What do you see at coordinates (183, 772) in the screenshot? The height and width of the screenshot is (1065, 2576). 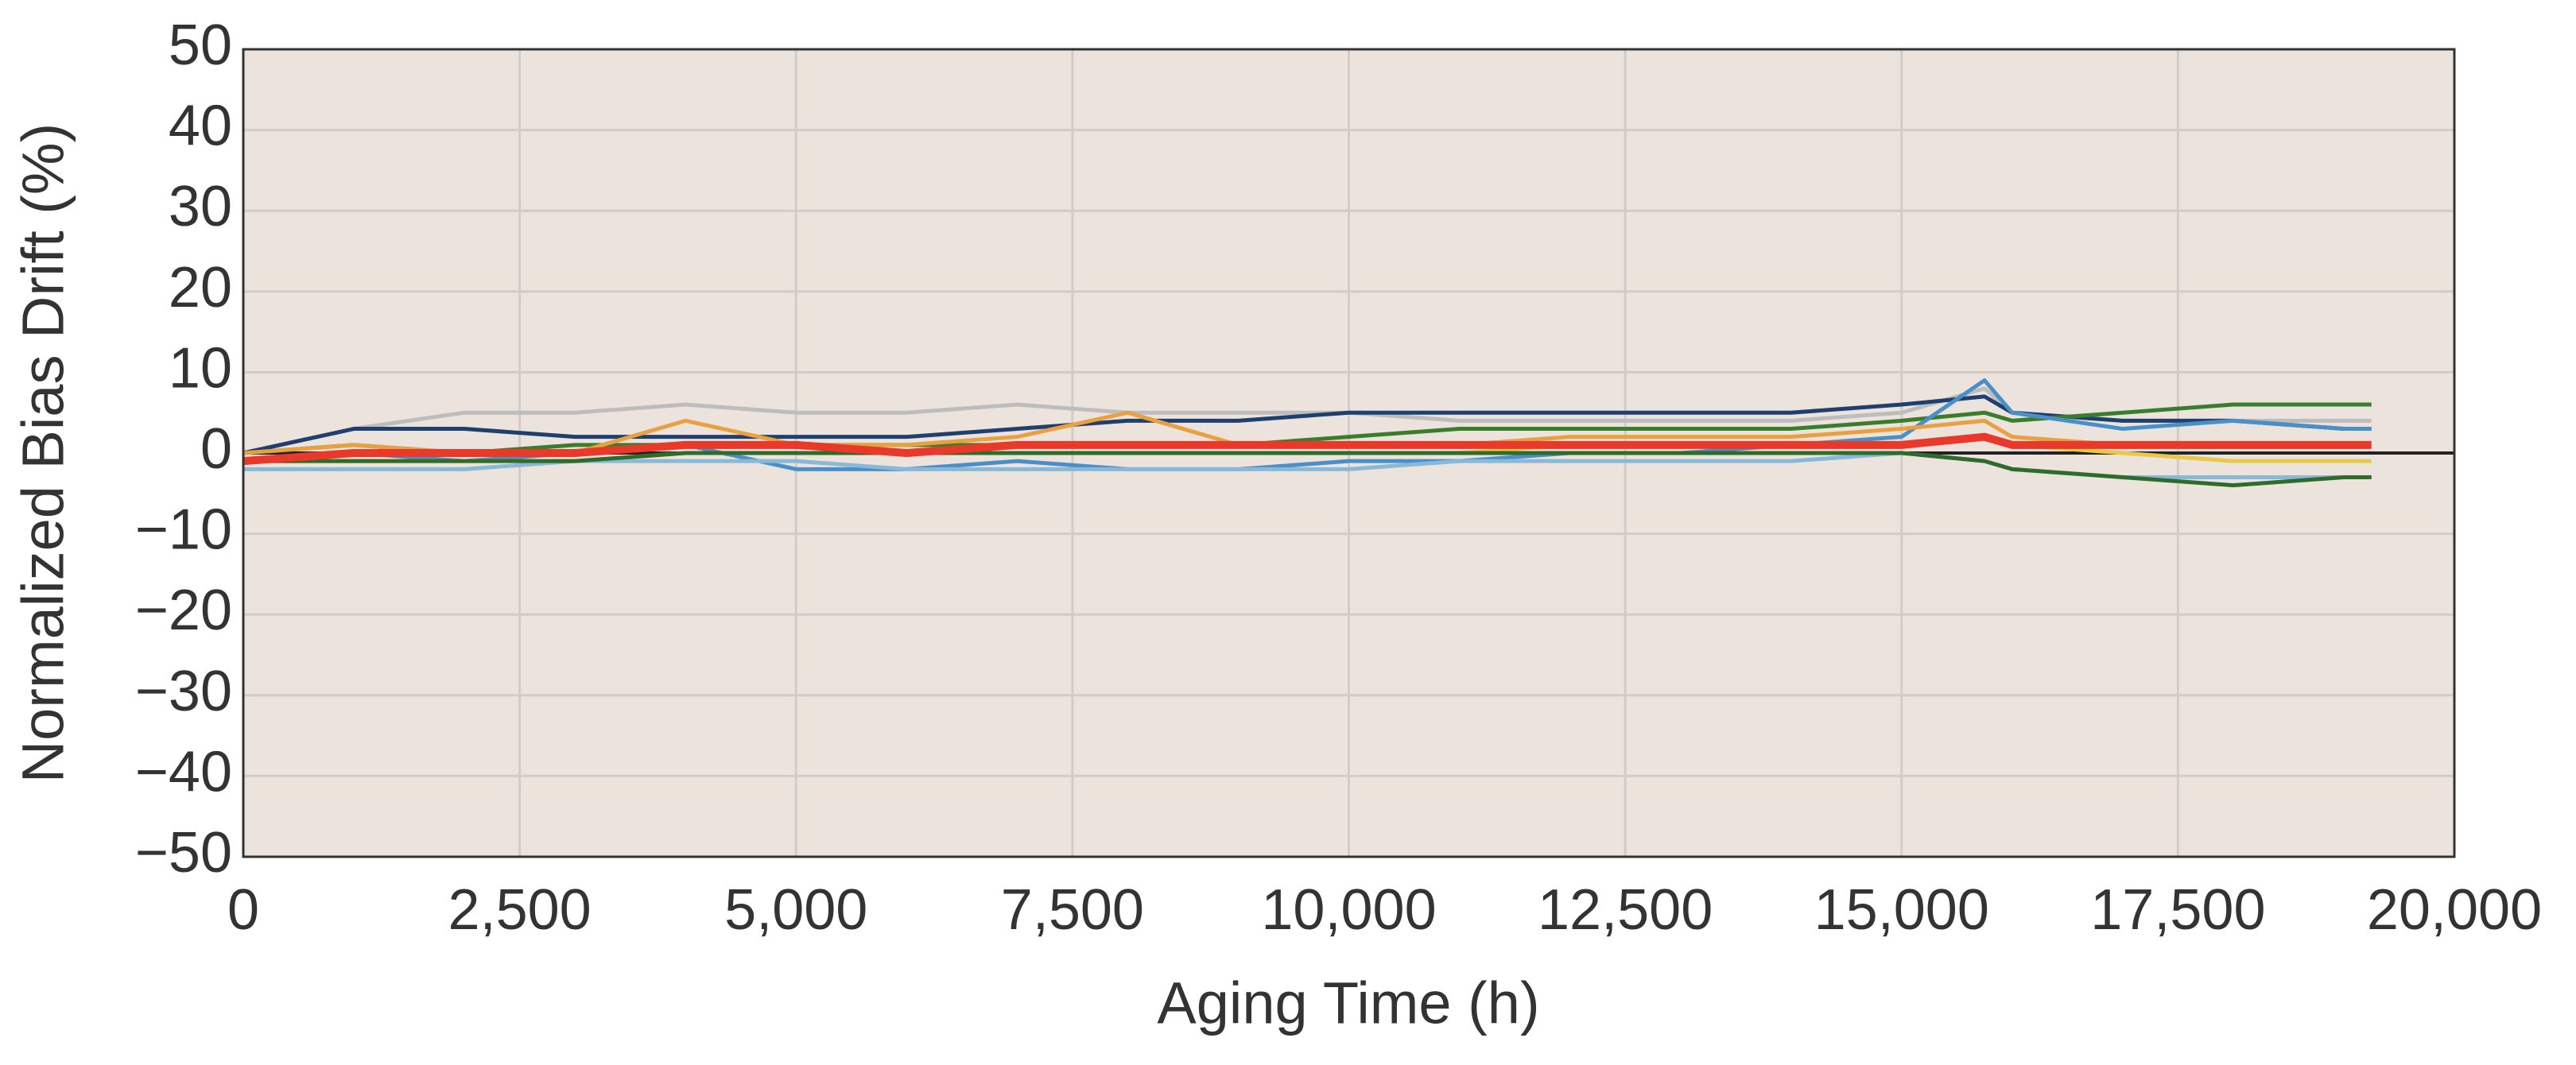 I see `y-tick-label: −40` at bounding box center [183, 772].